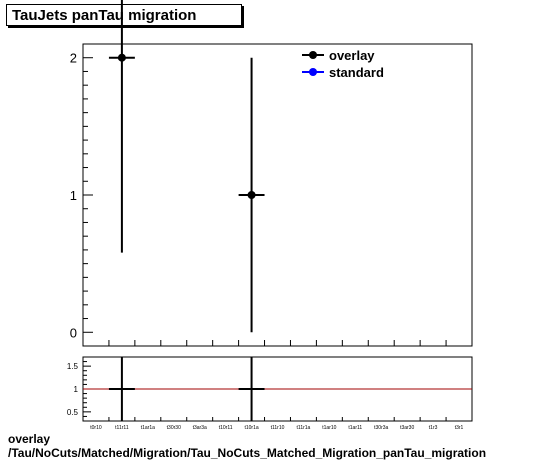 Image resolution: width=546 pixels, height=462 pixels. What do you see at coordinates (73, 412) in the screenshot?
I see `ratio-y-tick-label: 0.5` at bounding box center [73, 412].